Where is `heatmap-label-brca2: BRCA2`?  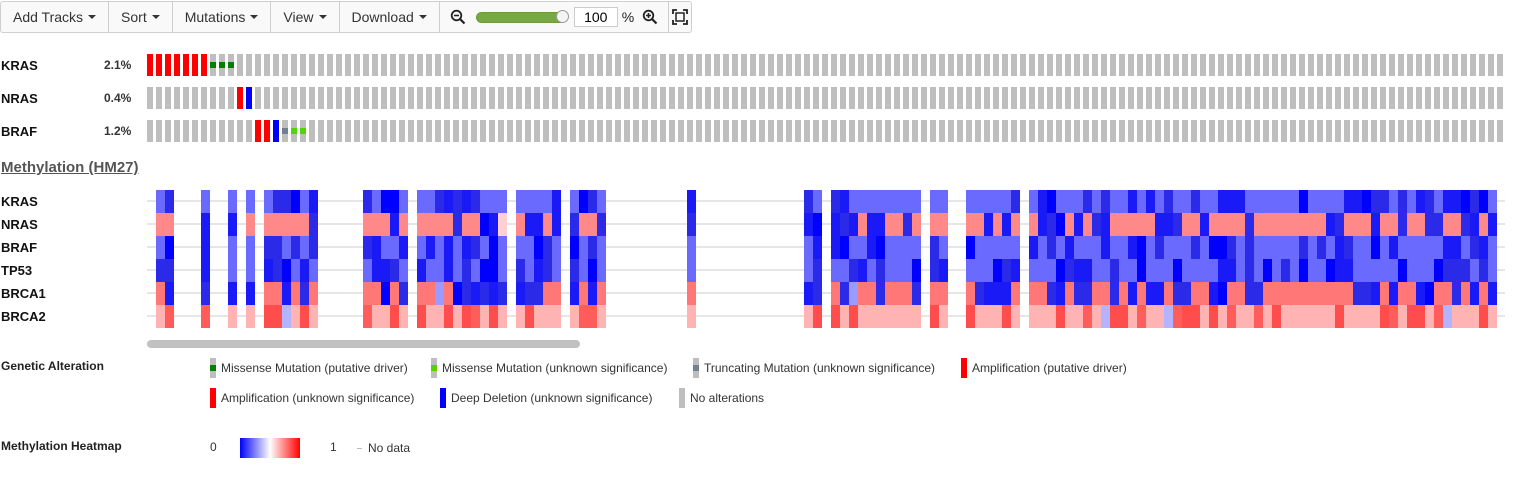 heatmap-label-brca2: BRCA2 is located at coordinates (23, 316).